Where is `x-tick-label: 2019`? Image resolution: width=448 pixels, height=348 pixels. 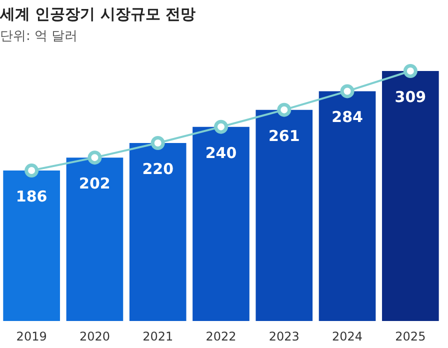 x-tick-label: 2019 is located at coordinates (31, 337).